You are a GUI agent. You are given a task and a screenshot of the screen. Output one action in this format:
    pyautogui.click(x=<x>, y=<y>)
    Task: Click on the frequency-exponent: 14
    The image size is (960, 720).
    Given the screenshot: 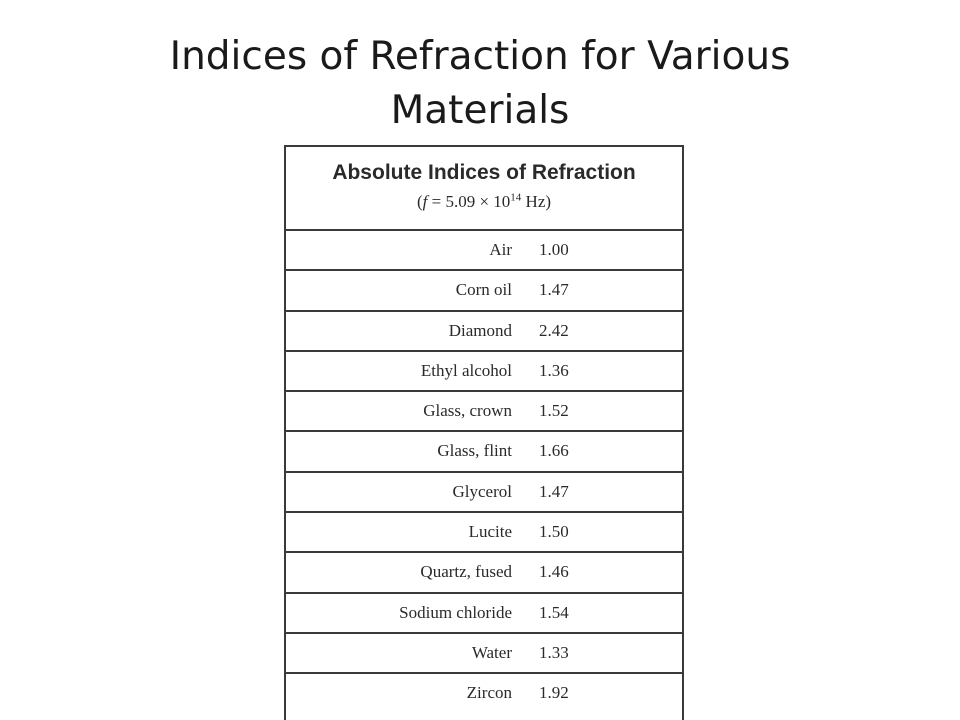 What is the action you would take?
    pyautogui.click(x=516, y=197)
    